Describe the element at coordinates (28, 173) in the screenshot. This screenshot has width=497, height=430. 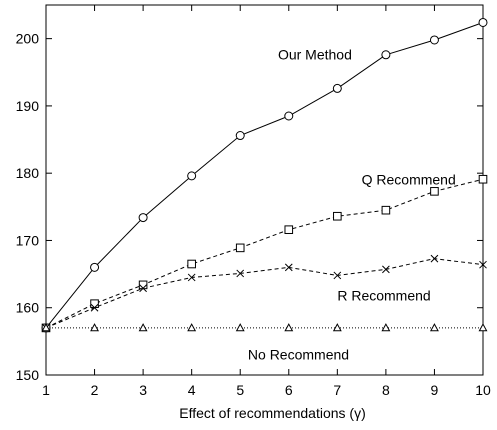
I see `y-tick-label: 180` at that location.